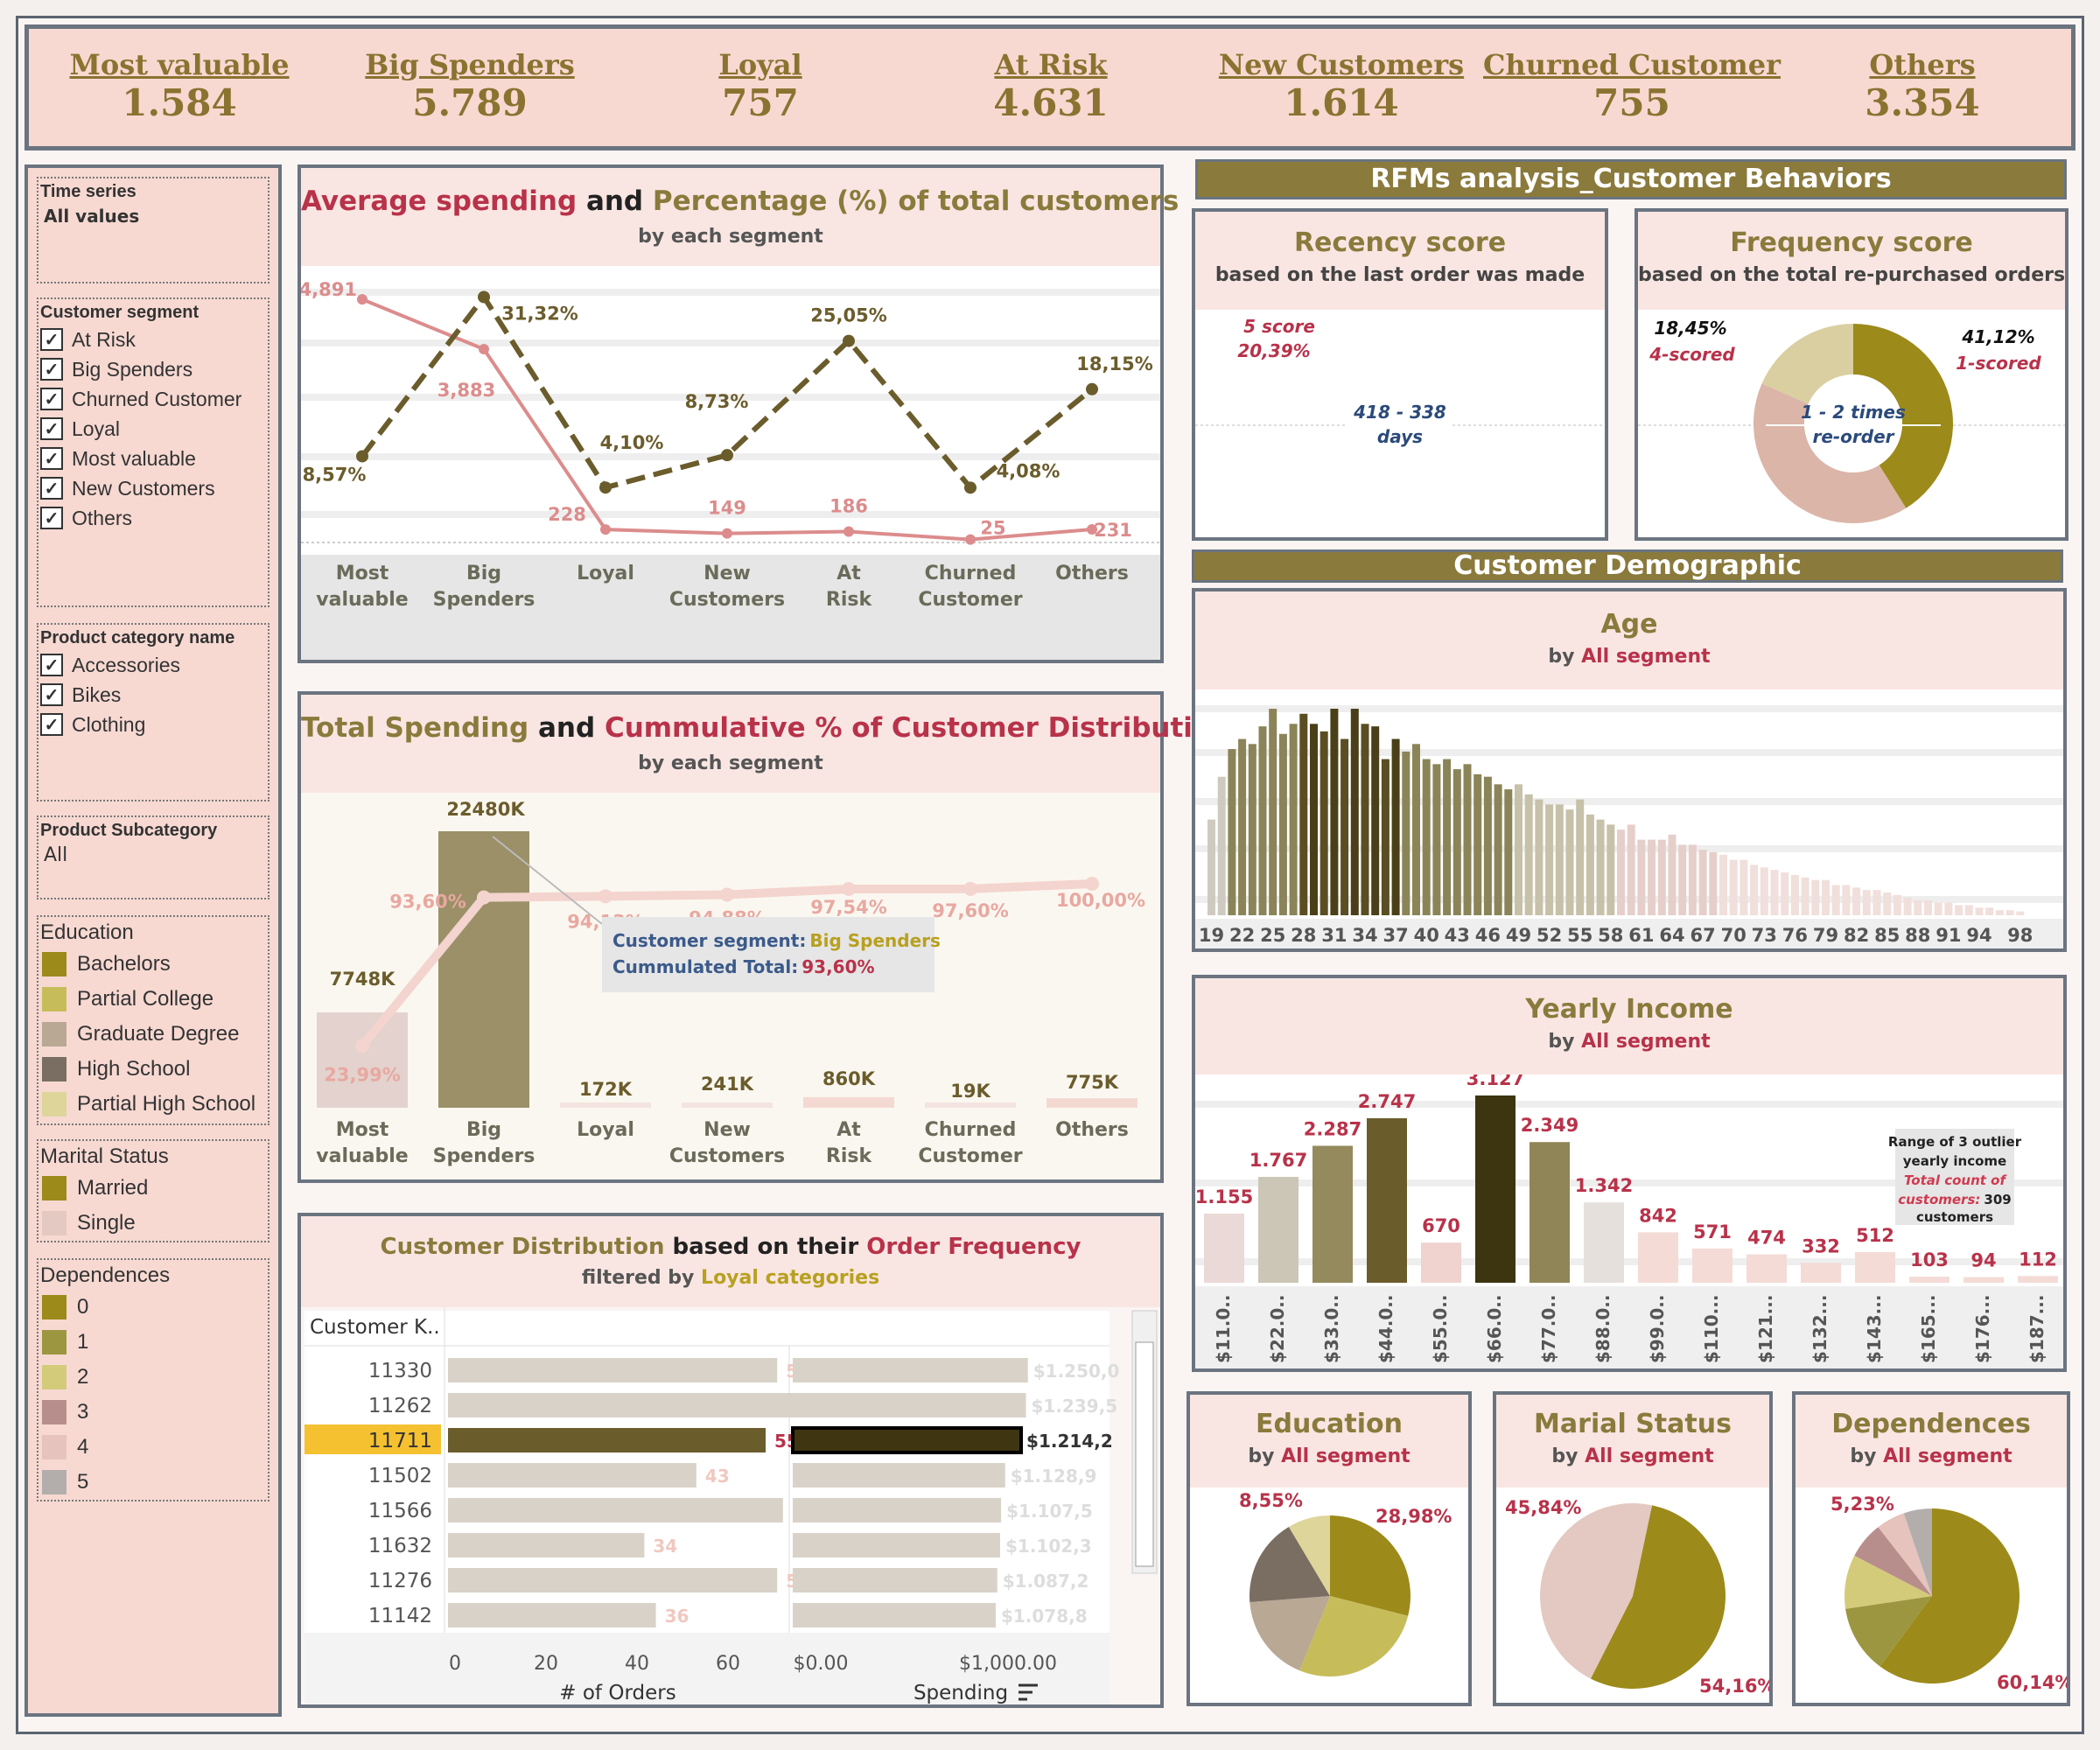 The width and height of the screenshot is (2100, 1750). What do you see at coordinates (455, 1664) in the screenshot?
I see `orders-tick: 0` at bounding box center [455, 1664].